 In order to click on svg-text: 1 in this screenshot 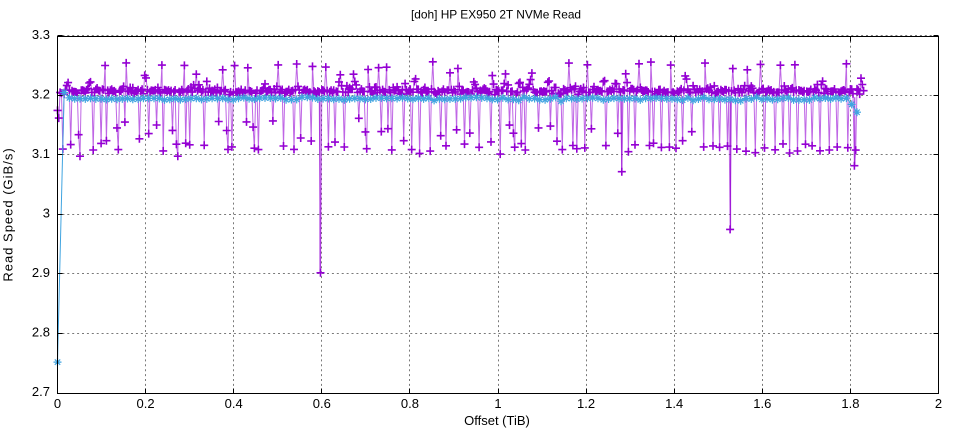, I will do `click(497, 403)`.